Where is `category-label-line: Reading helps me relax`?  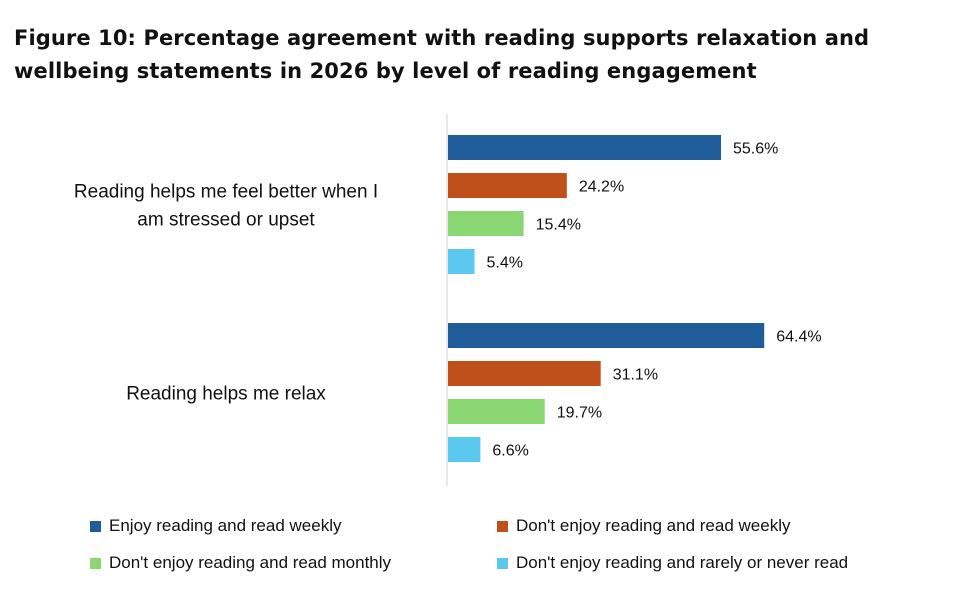
category-label-line: Reading helps me relax is located at coordinates (226, 394).